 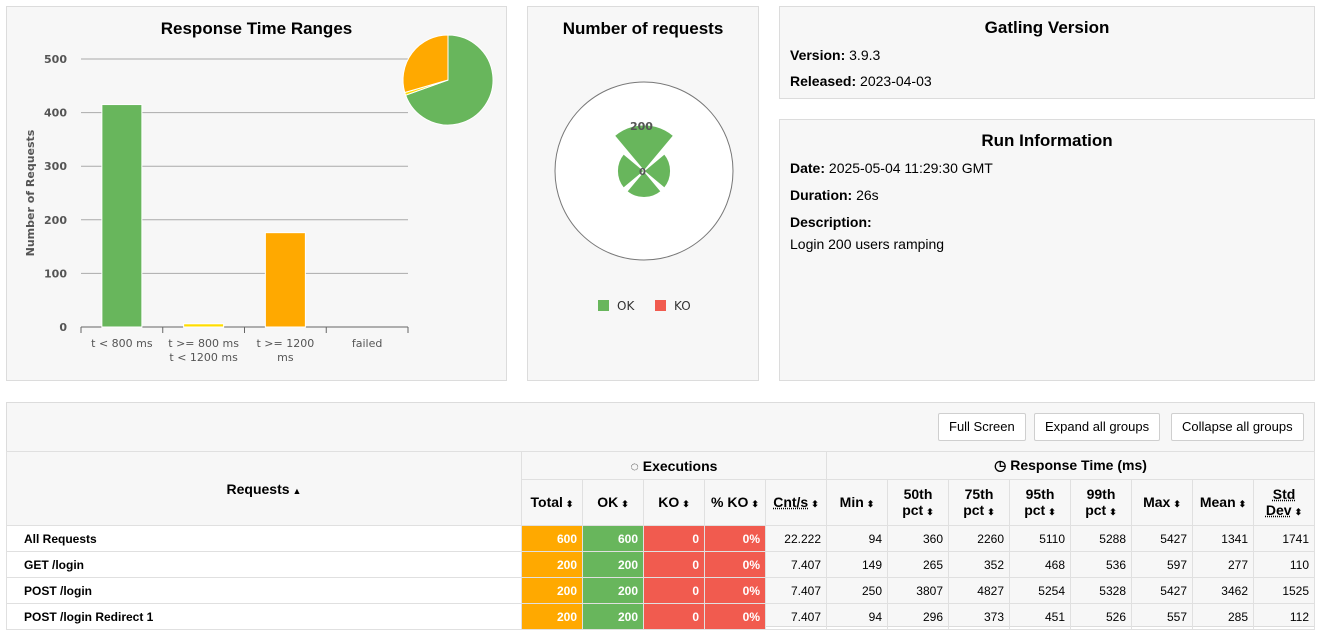 I want to click on legend-label: KO, so click(x=682, y=306).